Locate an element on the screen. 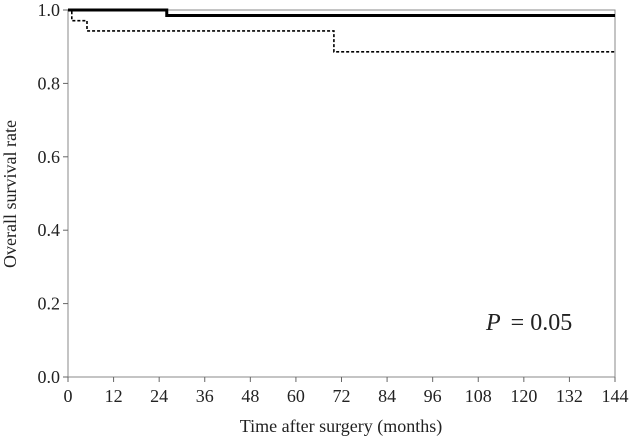 Image resolution: width=631 pixels, height=447 pixels. x-tick-label: 72 is located at coordinates (342, 396).